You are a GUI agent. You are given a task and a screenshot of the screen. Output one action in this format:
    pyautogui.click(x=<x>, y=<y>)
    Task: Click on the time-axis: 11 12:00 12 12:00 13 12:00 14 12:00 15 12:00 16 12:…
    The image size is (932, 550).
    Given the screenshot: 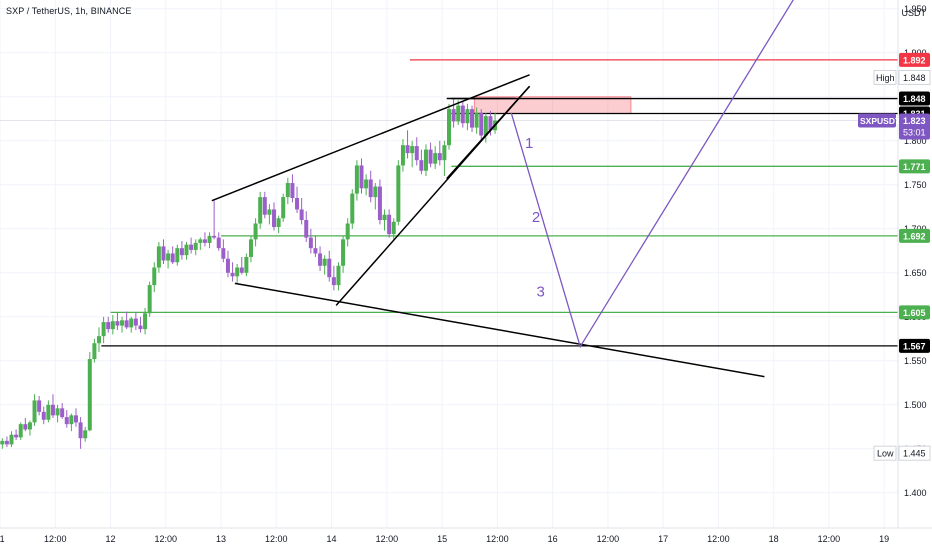 What is the action you would take?
    pyautogui.click(x=466, y=538)
    